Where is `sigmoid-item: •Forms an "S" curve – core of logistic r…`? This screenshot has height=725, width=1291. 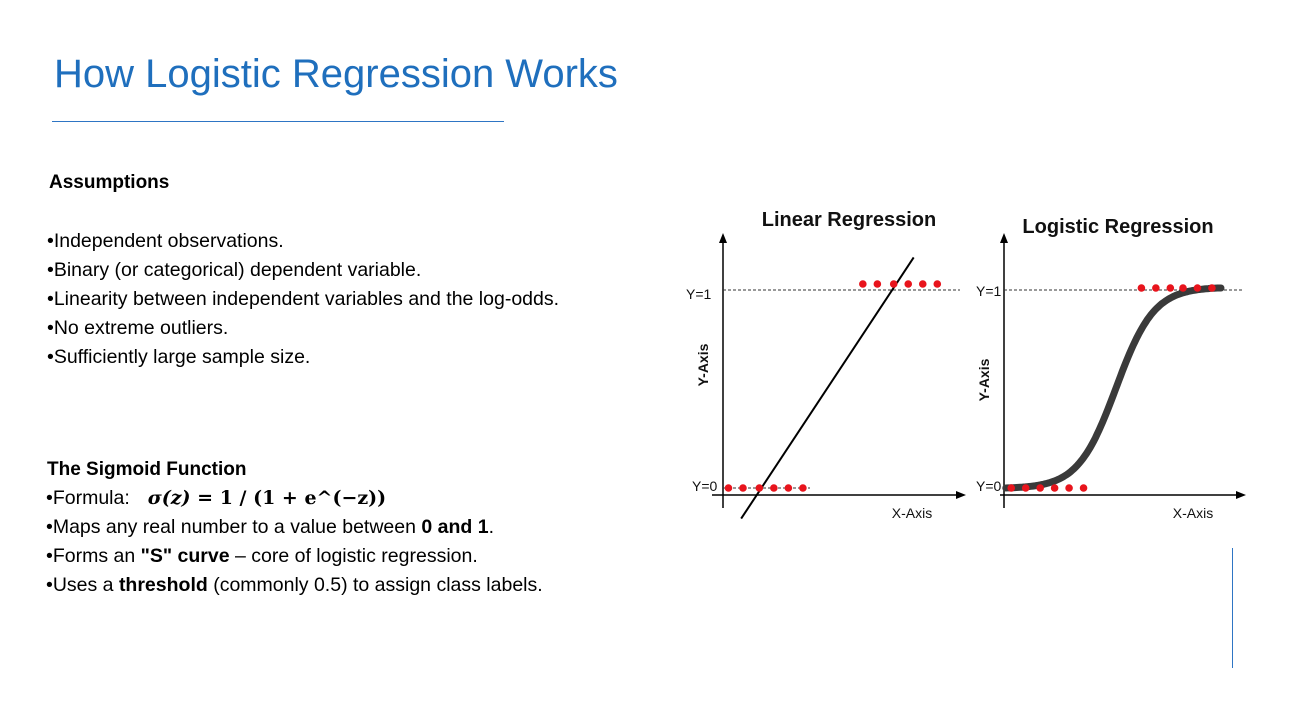
sigmoid-item: •Forms an "S" curve – core of logistic r… is located at coordinates (262, 556).